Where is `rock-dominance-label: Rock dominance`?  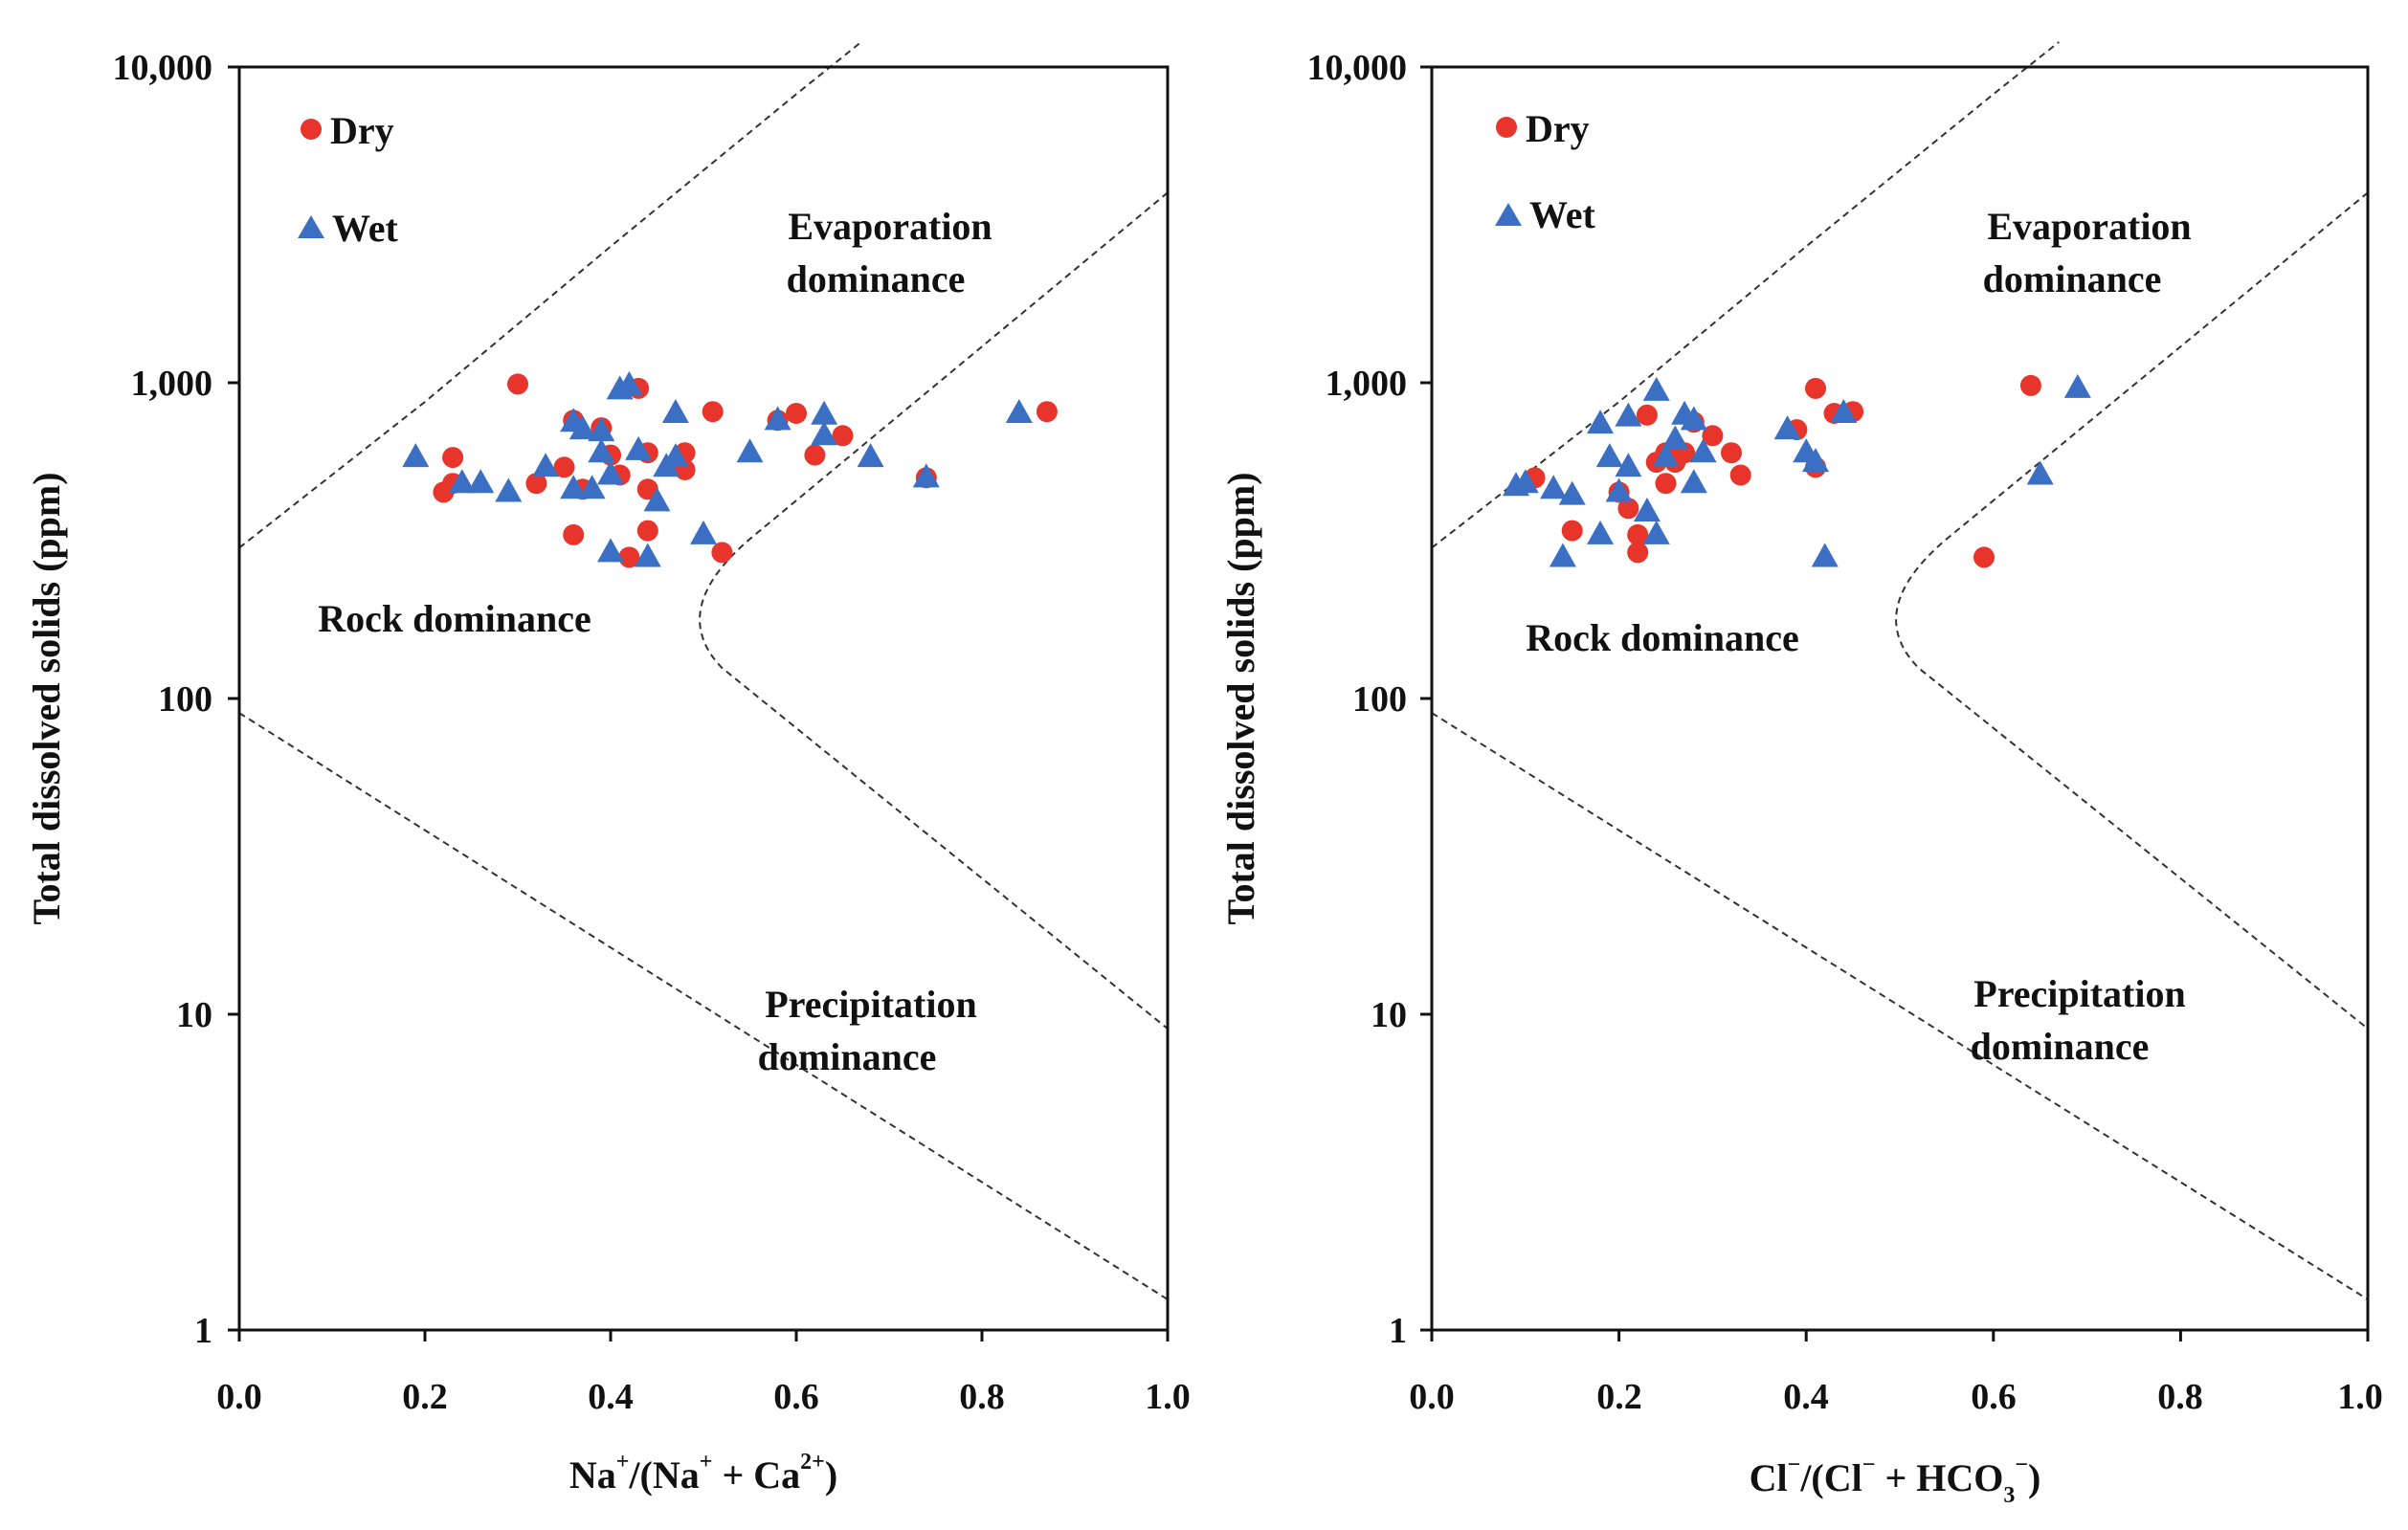
rock-dominance-label: Rock dominance is located at coordinates (455, 618).